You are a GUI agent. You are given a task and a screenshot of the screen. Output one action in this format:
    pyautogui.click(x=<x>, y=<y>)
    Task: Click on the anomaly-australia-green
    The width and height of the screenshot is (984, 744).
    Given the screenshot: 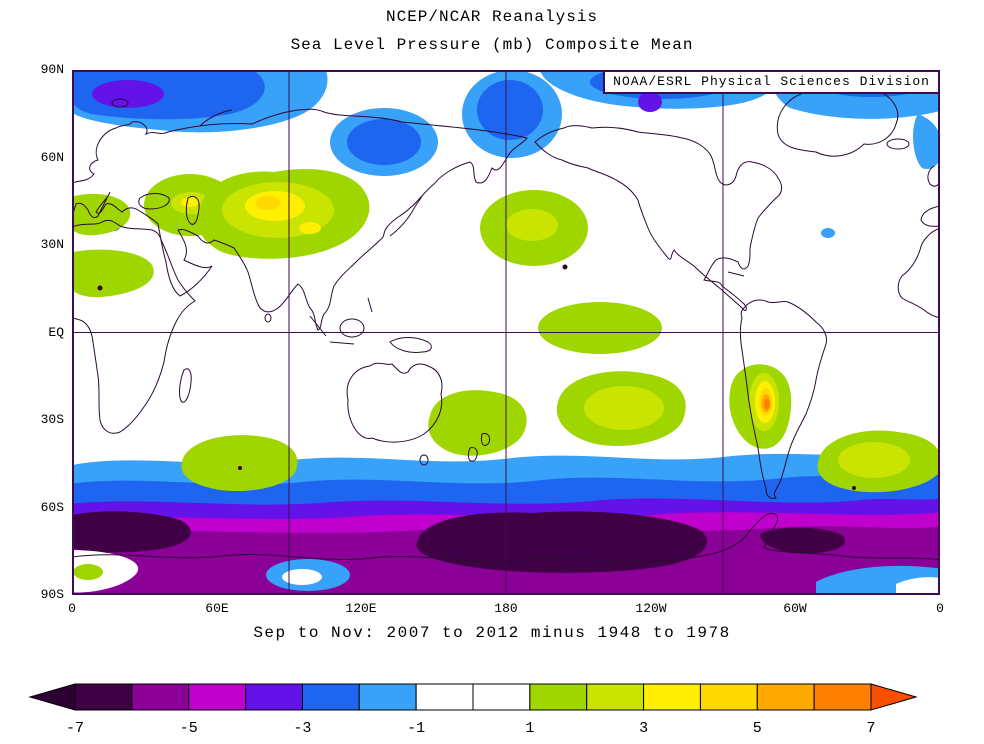 What is the action you would take?
    pyautogui.click(x=477, y=423)
    